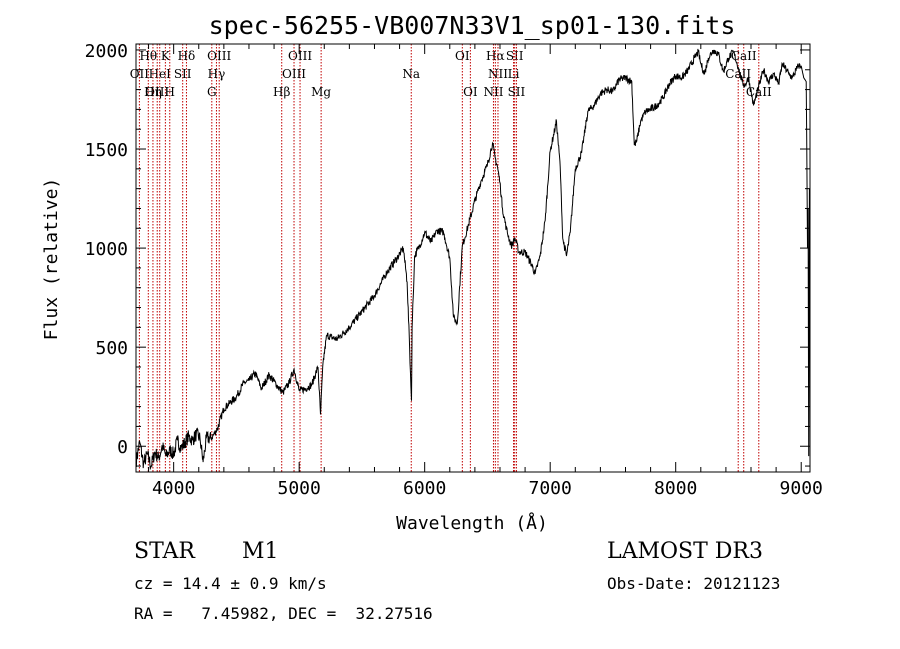  I want to click on redshift-value: cz = 14.4 ± 0.9 km/s, so click(230, 583).